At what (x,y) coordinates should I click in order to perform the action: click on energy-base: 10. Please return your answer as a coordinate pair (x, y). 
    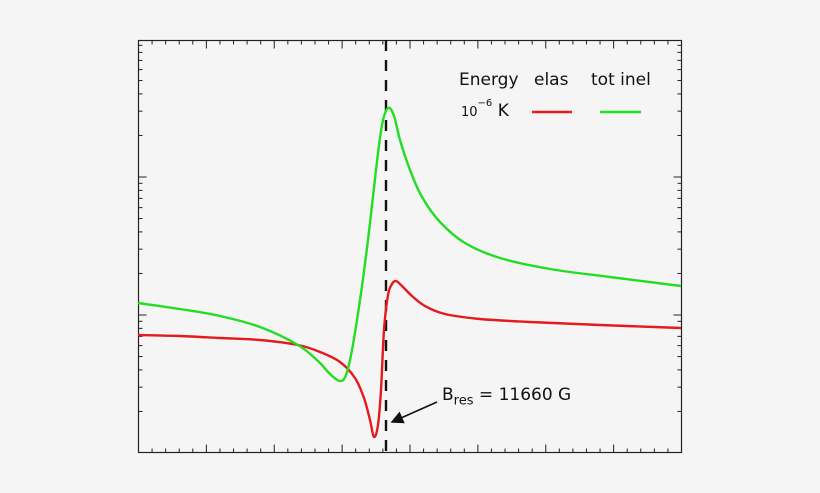
    Looking at the image, I should click on (469, 112).